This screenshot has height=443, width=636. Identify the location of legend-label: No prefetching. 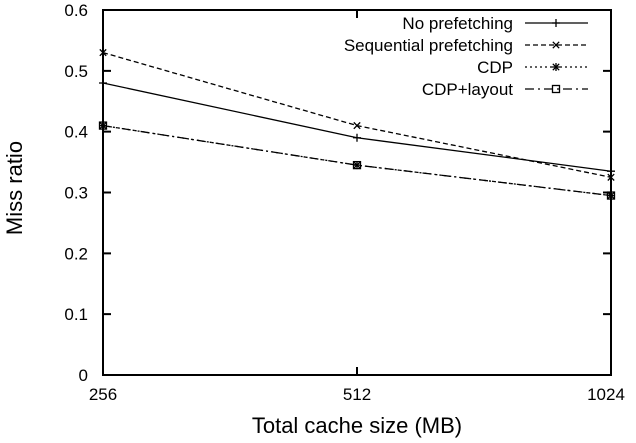
(457, 23).